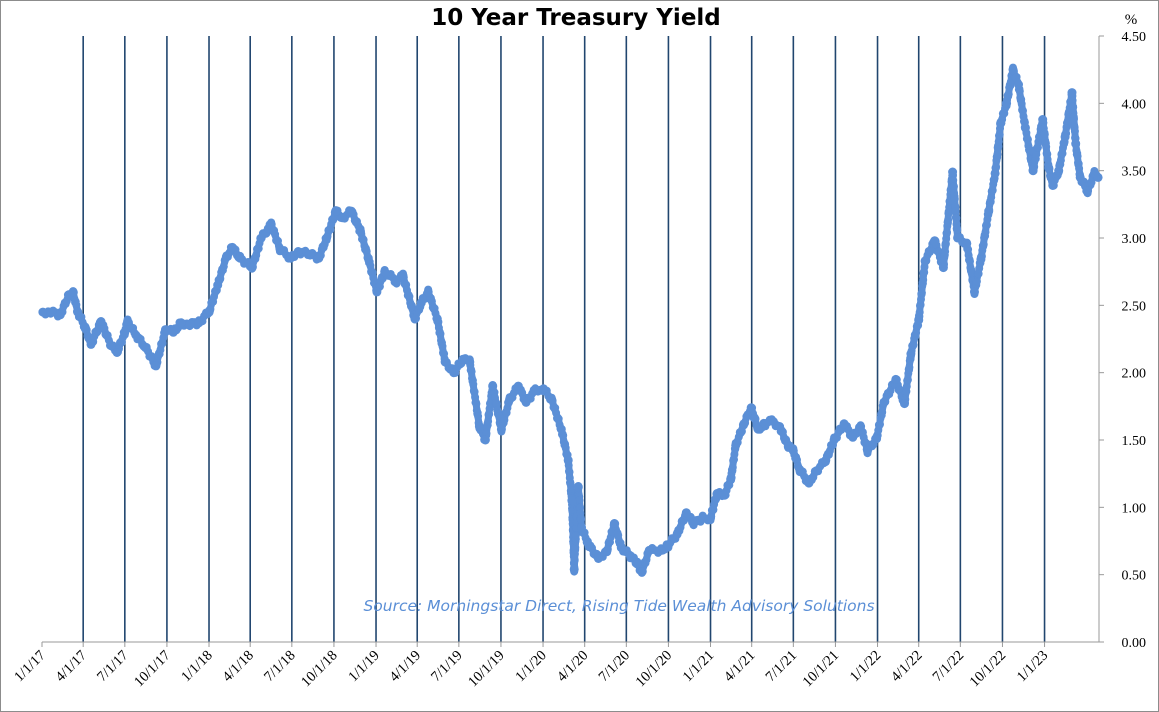 The width and height of the screenshot is (1159, 712). I want to click on x-tick-label: 1/1/20, so click(531, 667).